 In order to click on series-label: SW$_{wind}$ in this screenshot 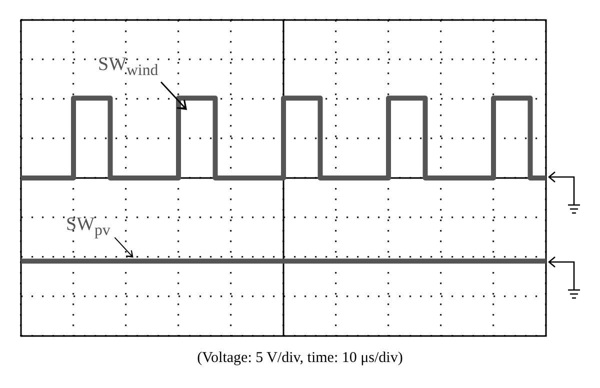, I will do `click(128, 67)`.